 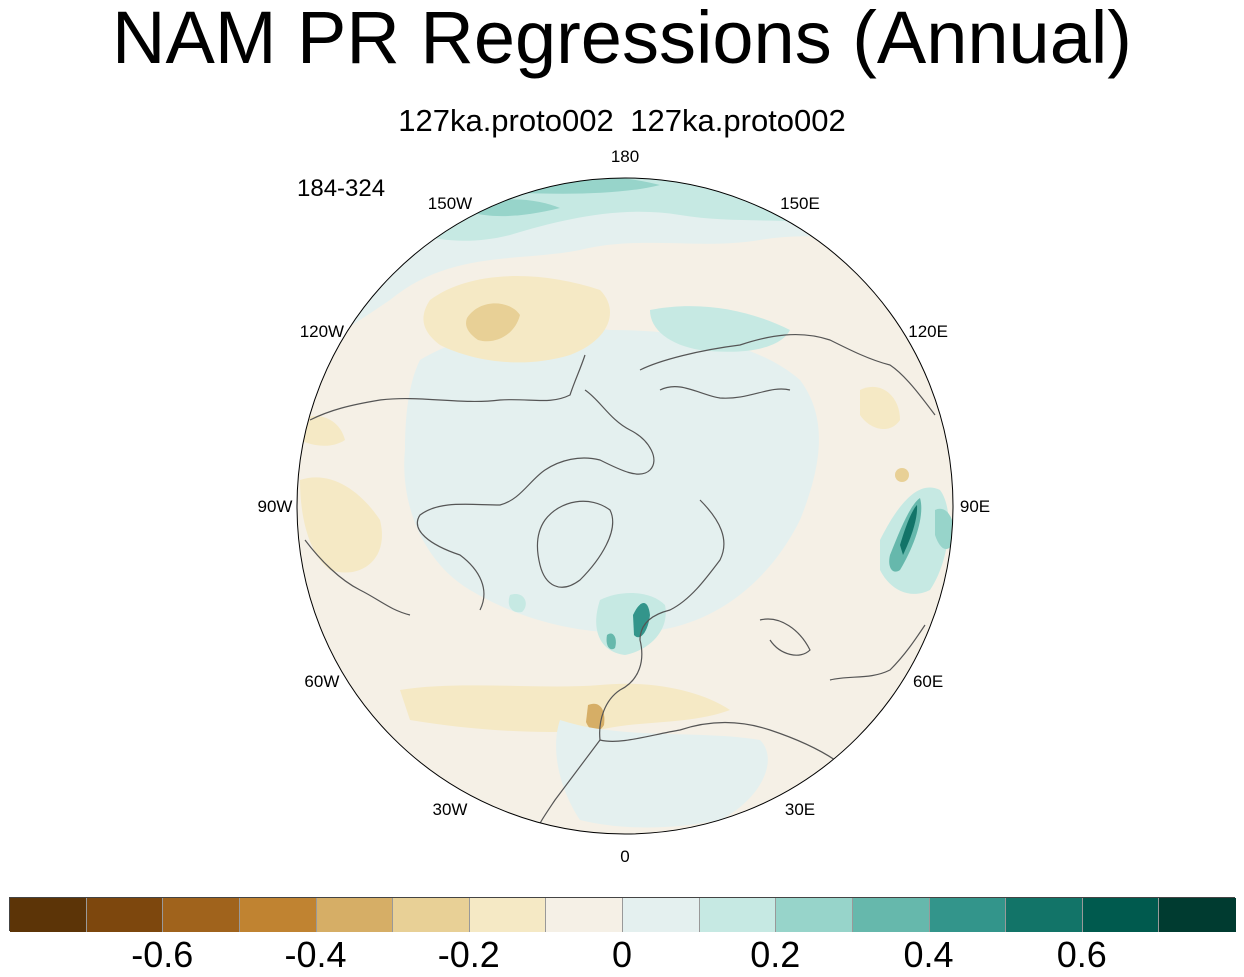 What do you see at coordinates (622, 954) in the screenshot?
I see `colorbar-tick-label: 0` at bounding box center [622, 954].